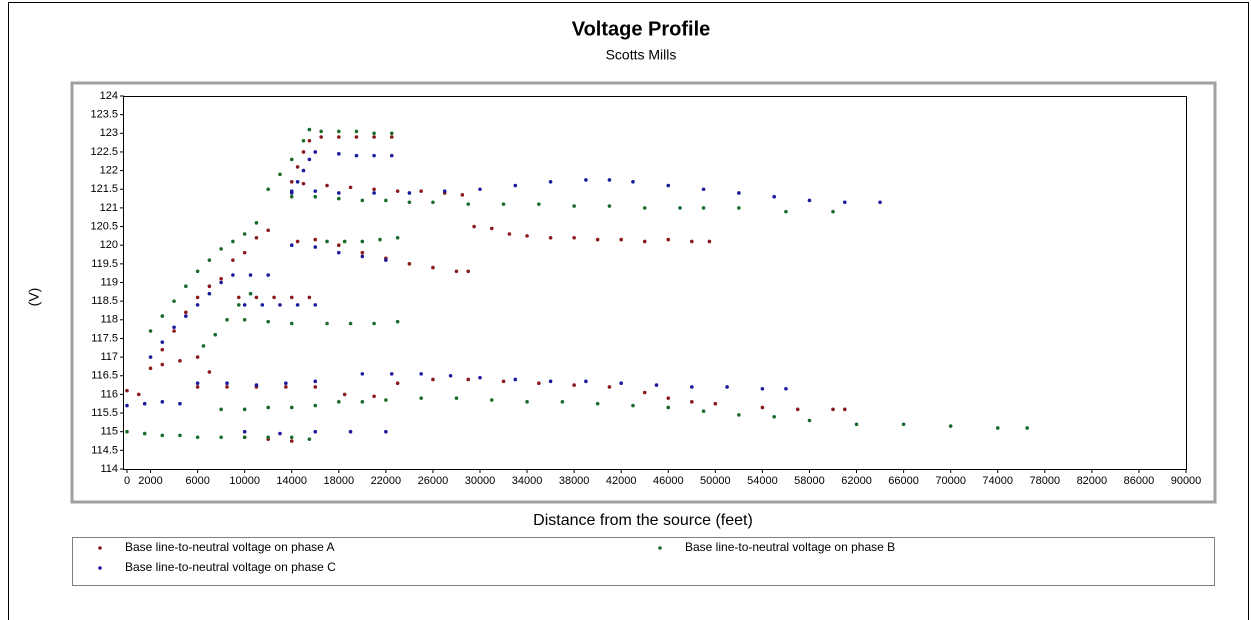  What do you see at coordinates (104, 226) in the screenshot?
I see `y-tick-label: 120.5` at bounding box center [104, 226].